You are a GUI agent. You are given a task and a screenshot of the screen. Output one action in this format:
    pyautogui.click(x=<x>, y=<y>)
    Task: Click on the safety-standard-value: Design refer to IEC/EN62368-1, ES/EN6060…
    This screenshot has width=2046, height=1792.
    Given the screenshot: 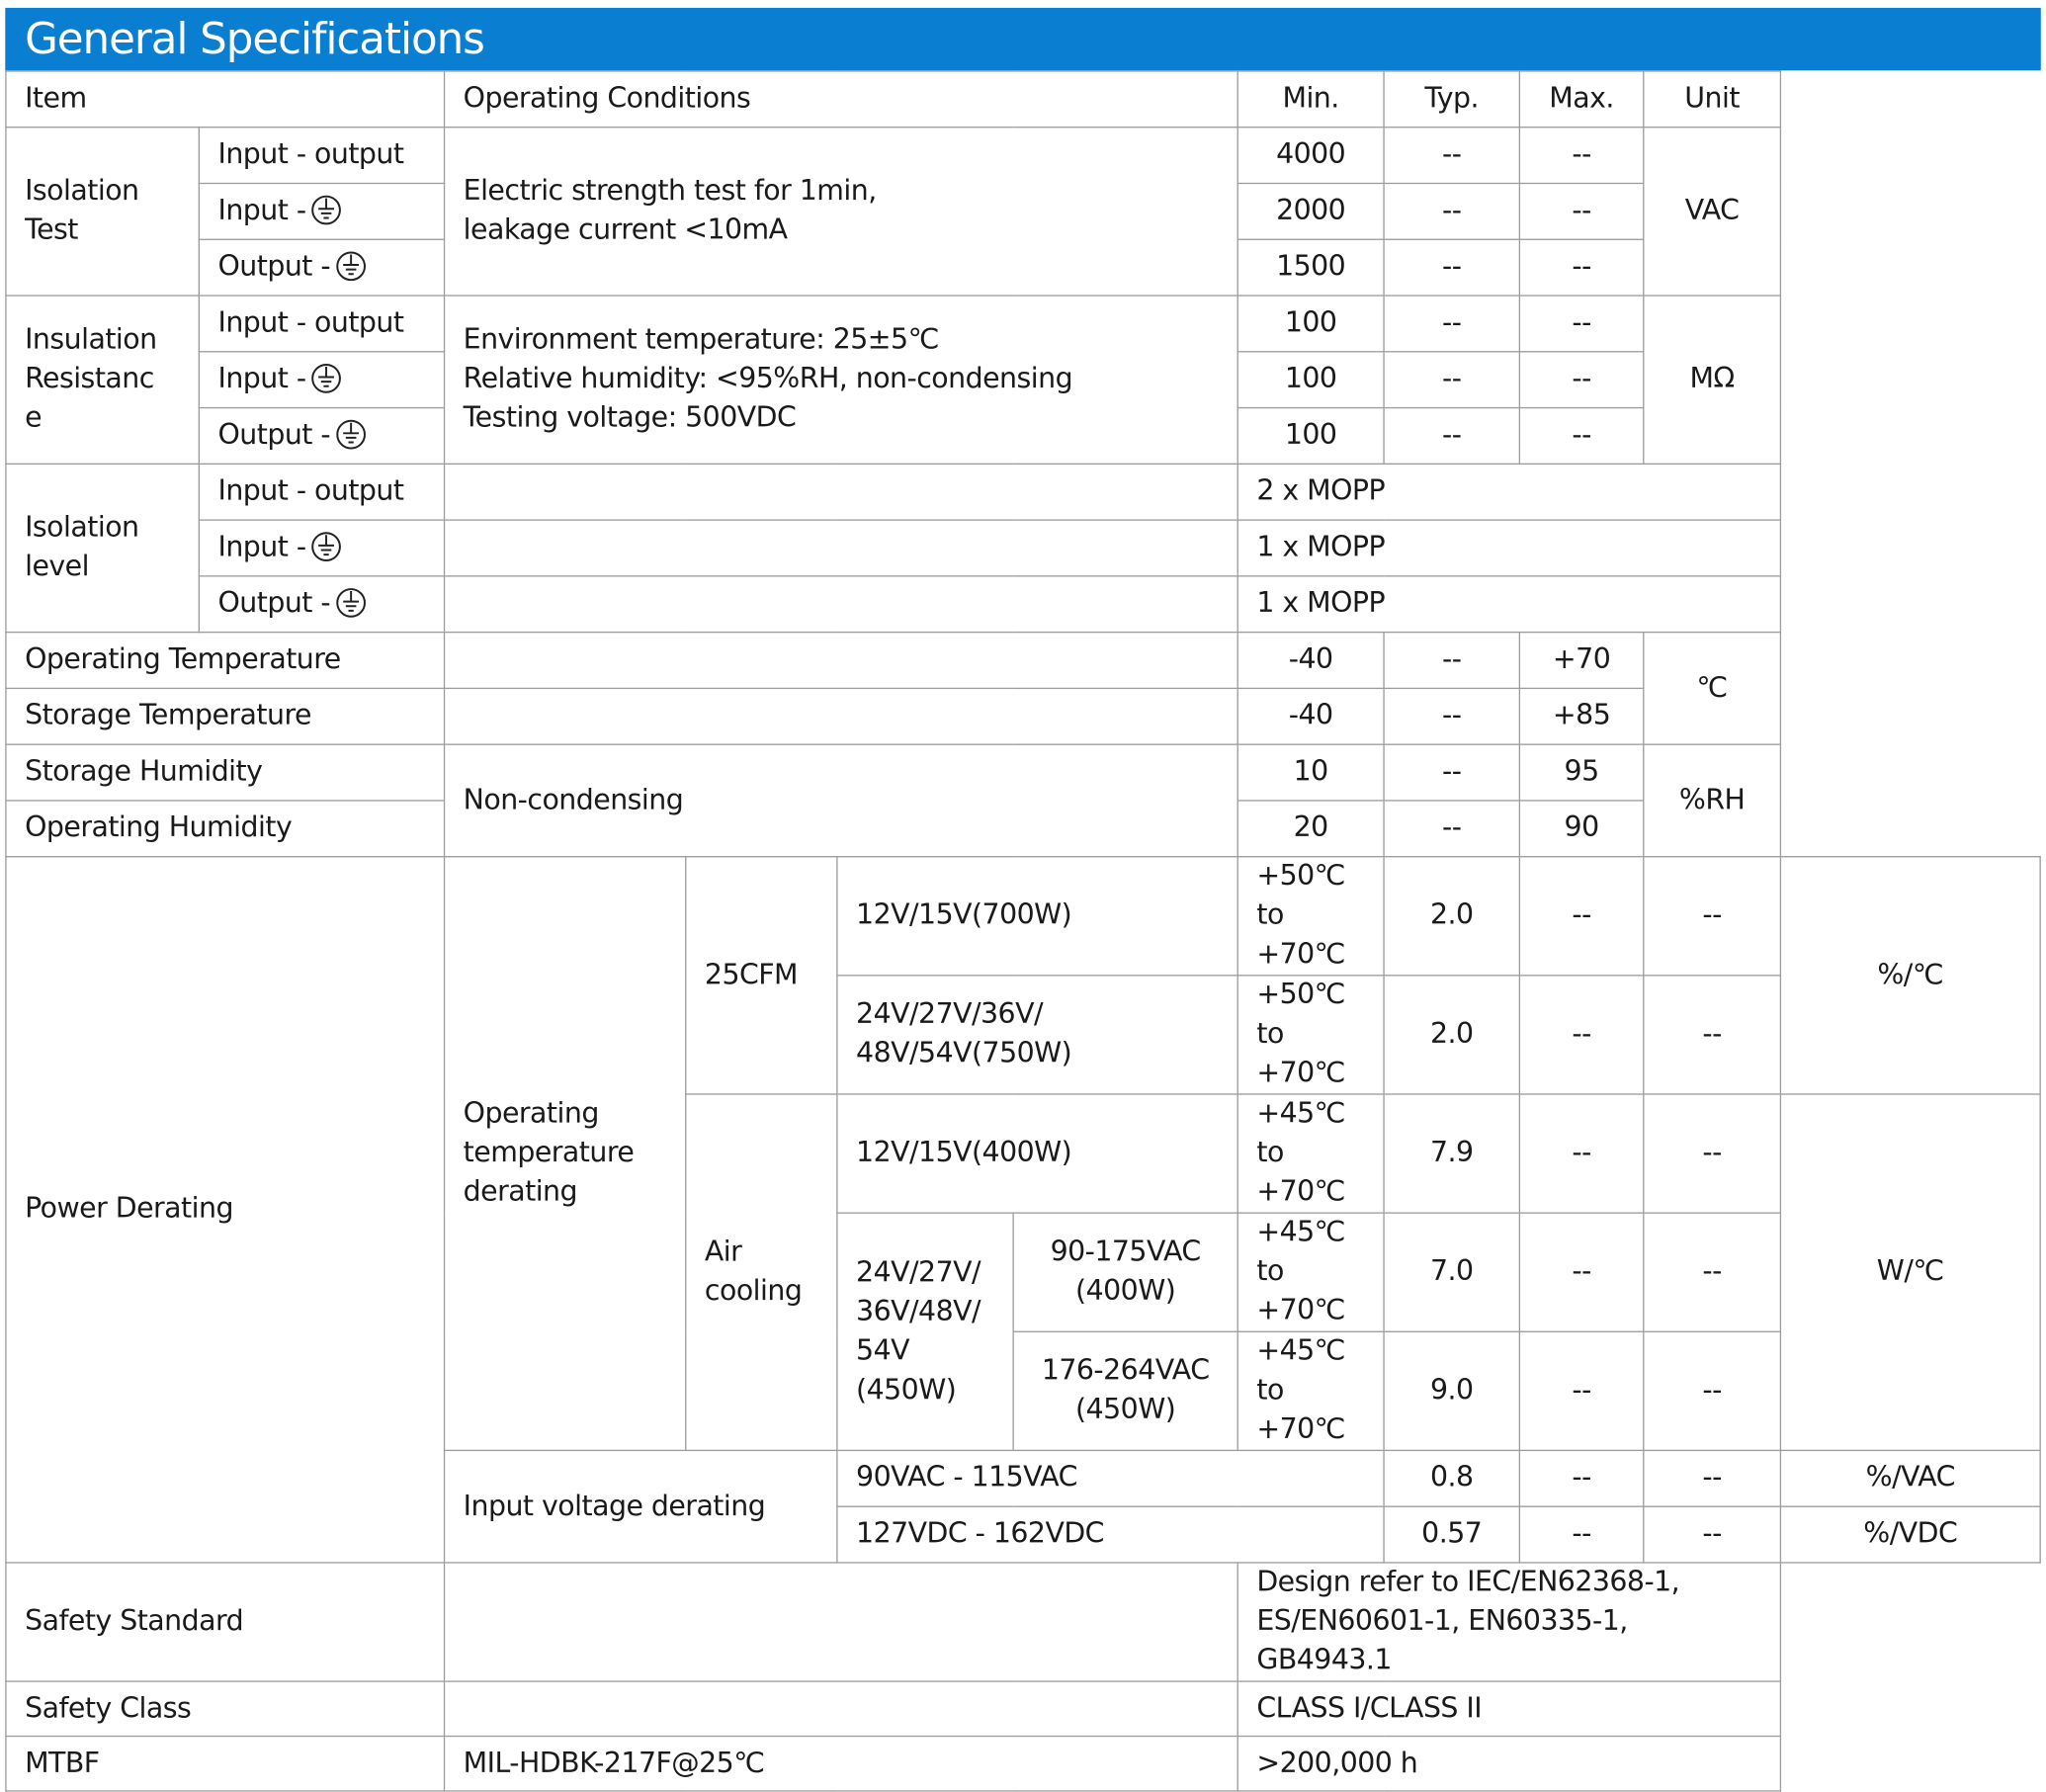 What is the action you would take?
    pyautogui.click(x=1509, y=1622)
    